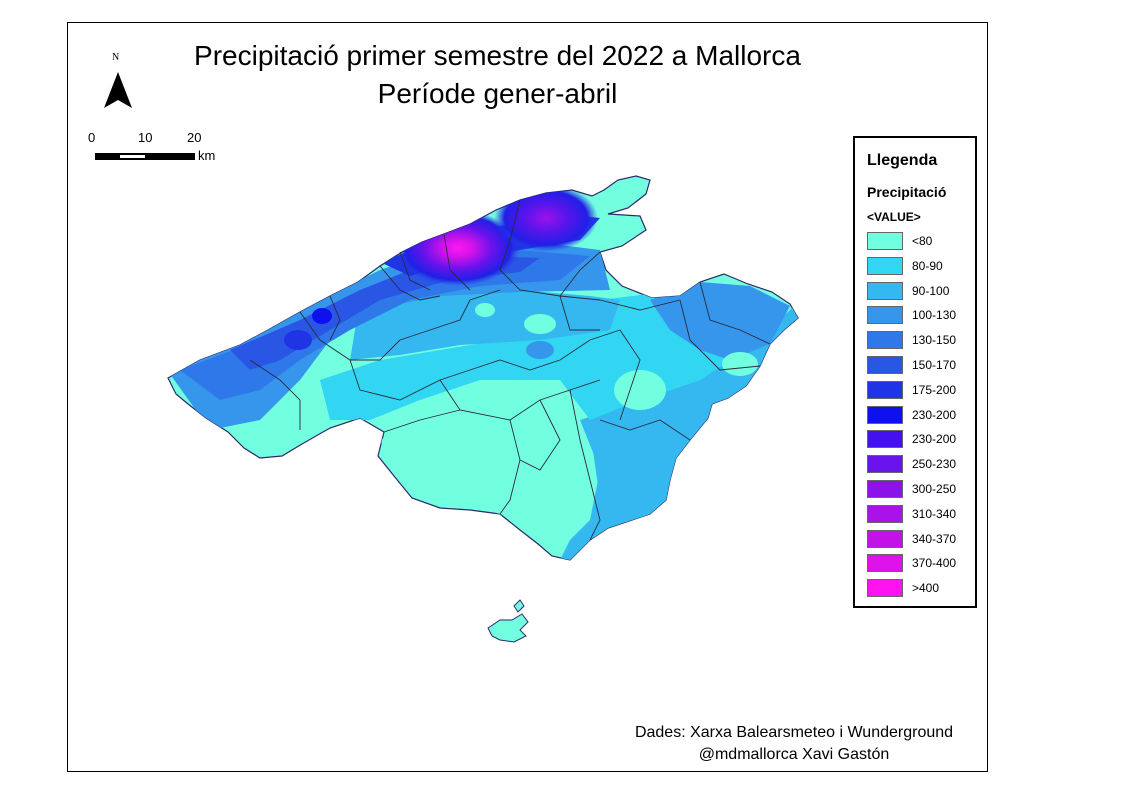  What do you see at coordinates (934, 364) in the screenshot?
I see `legend-label: 150-170` at bounding box center [934, 364].